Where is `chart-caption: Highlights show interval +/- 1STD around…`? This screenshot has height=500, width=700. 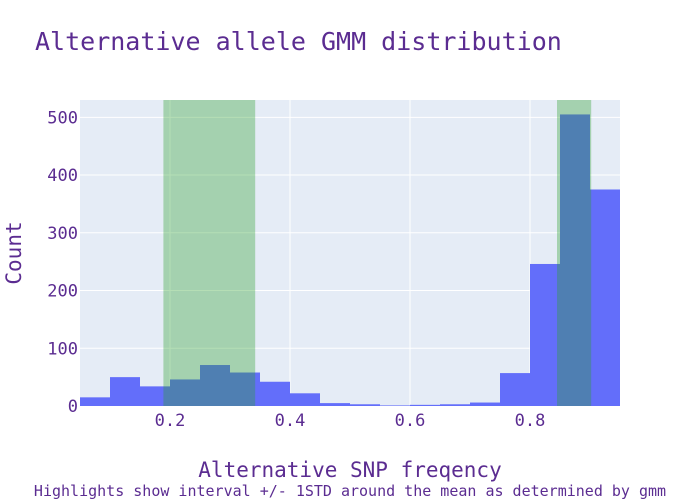 chart-caption: Highlights show interval +/- 1STD around… is located at coordinates (350, 491).